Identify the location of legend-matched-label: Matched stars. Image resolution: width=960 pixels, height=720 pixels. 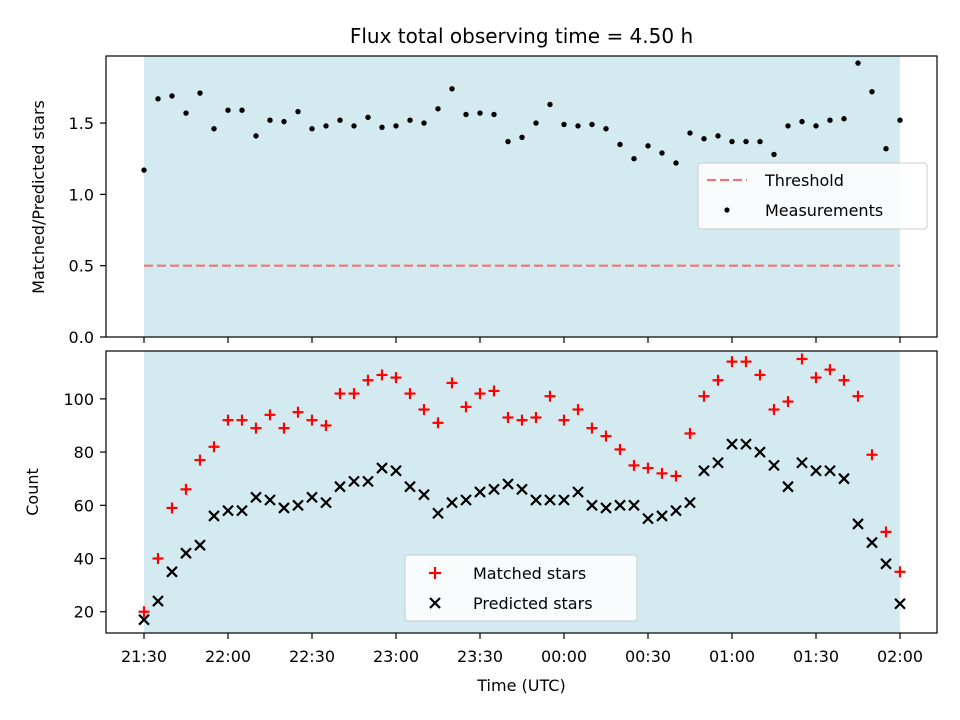
(529, 573).